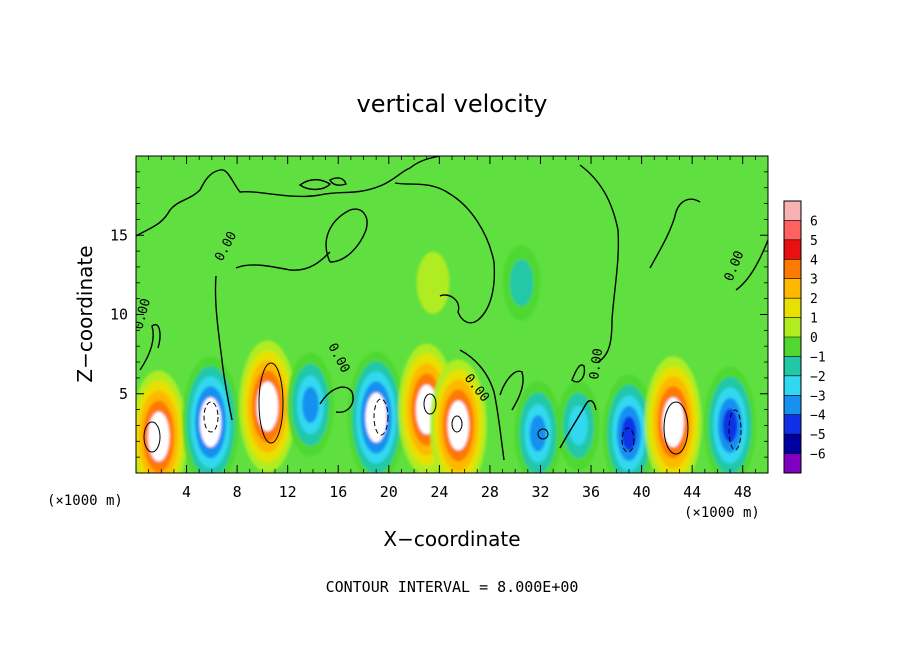  Describe the element at coordinates (814, 260) in the screenshot. I see `colorbar-label: 4` at that location.